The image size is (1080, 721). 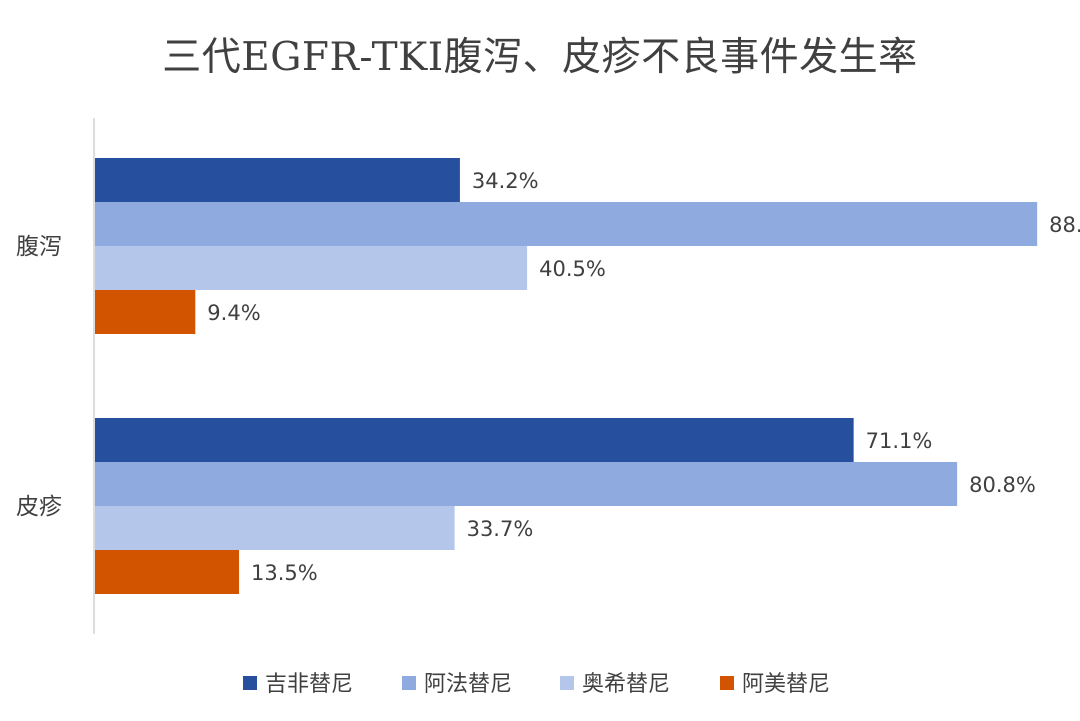 I want to click on legend: 吉非替尼 阿法替尼 奥希替尼 阿美替尼, so click(x=536, y=684).